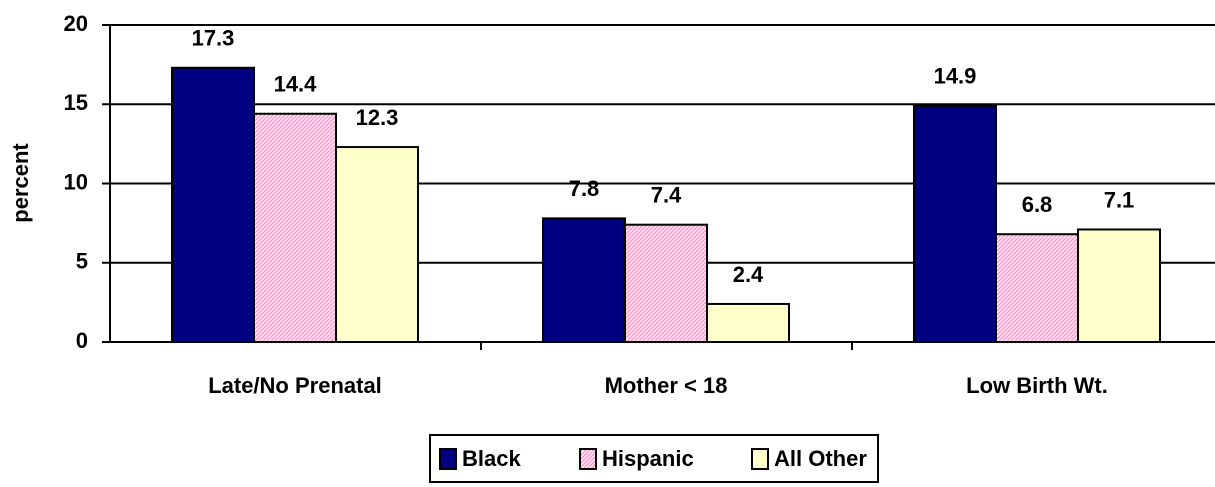 Image resolution: width=1215 pixels, height=487 pixels. What do you see at coordinates (76, 23) in the screenshot?
I see `y-tick-label: 20` at bounding box center [76, 23].